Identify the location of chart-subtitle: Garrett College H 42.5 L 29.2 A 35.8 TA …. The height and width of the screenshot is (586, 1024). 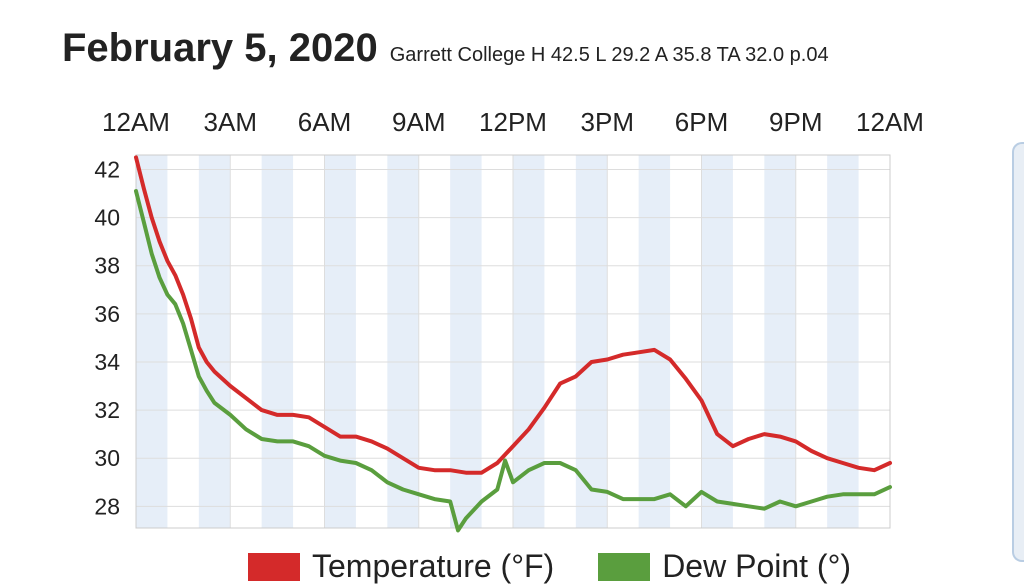
(609, 55).